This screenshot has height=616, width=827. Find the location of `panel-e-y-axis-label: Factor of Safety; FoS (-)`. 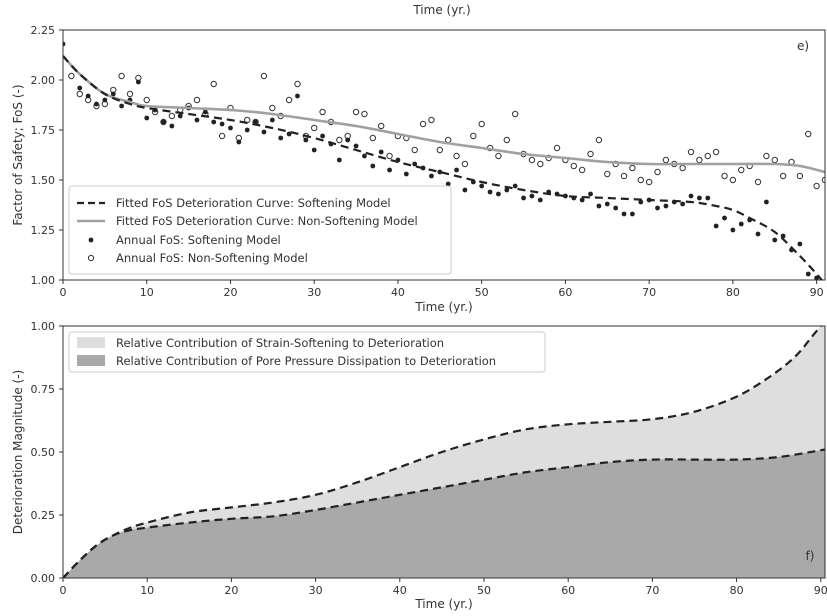

panel-e-y-axis-label: Factor of Safety; FoS (-) is located at coordinates (18, 154).